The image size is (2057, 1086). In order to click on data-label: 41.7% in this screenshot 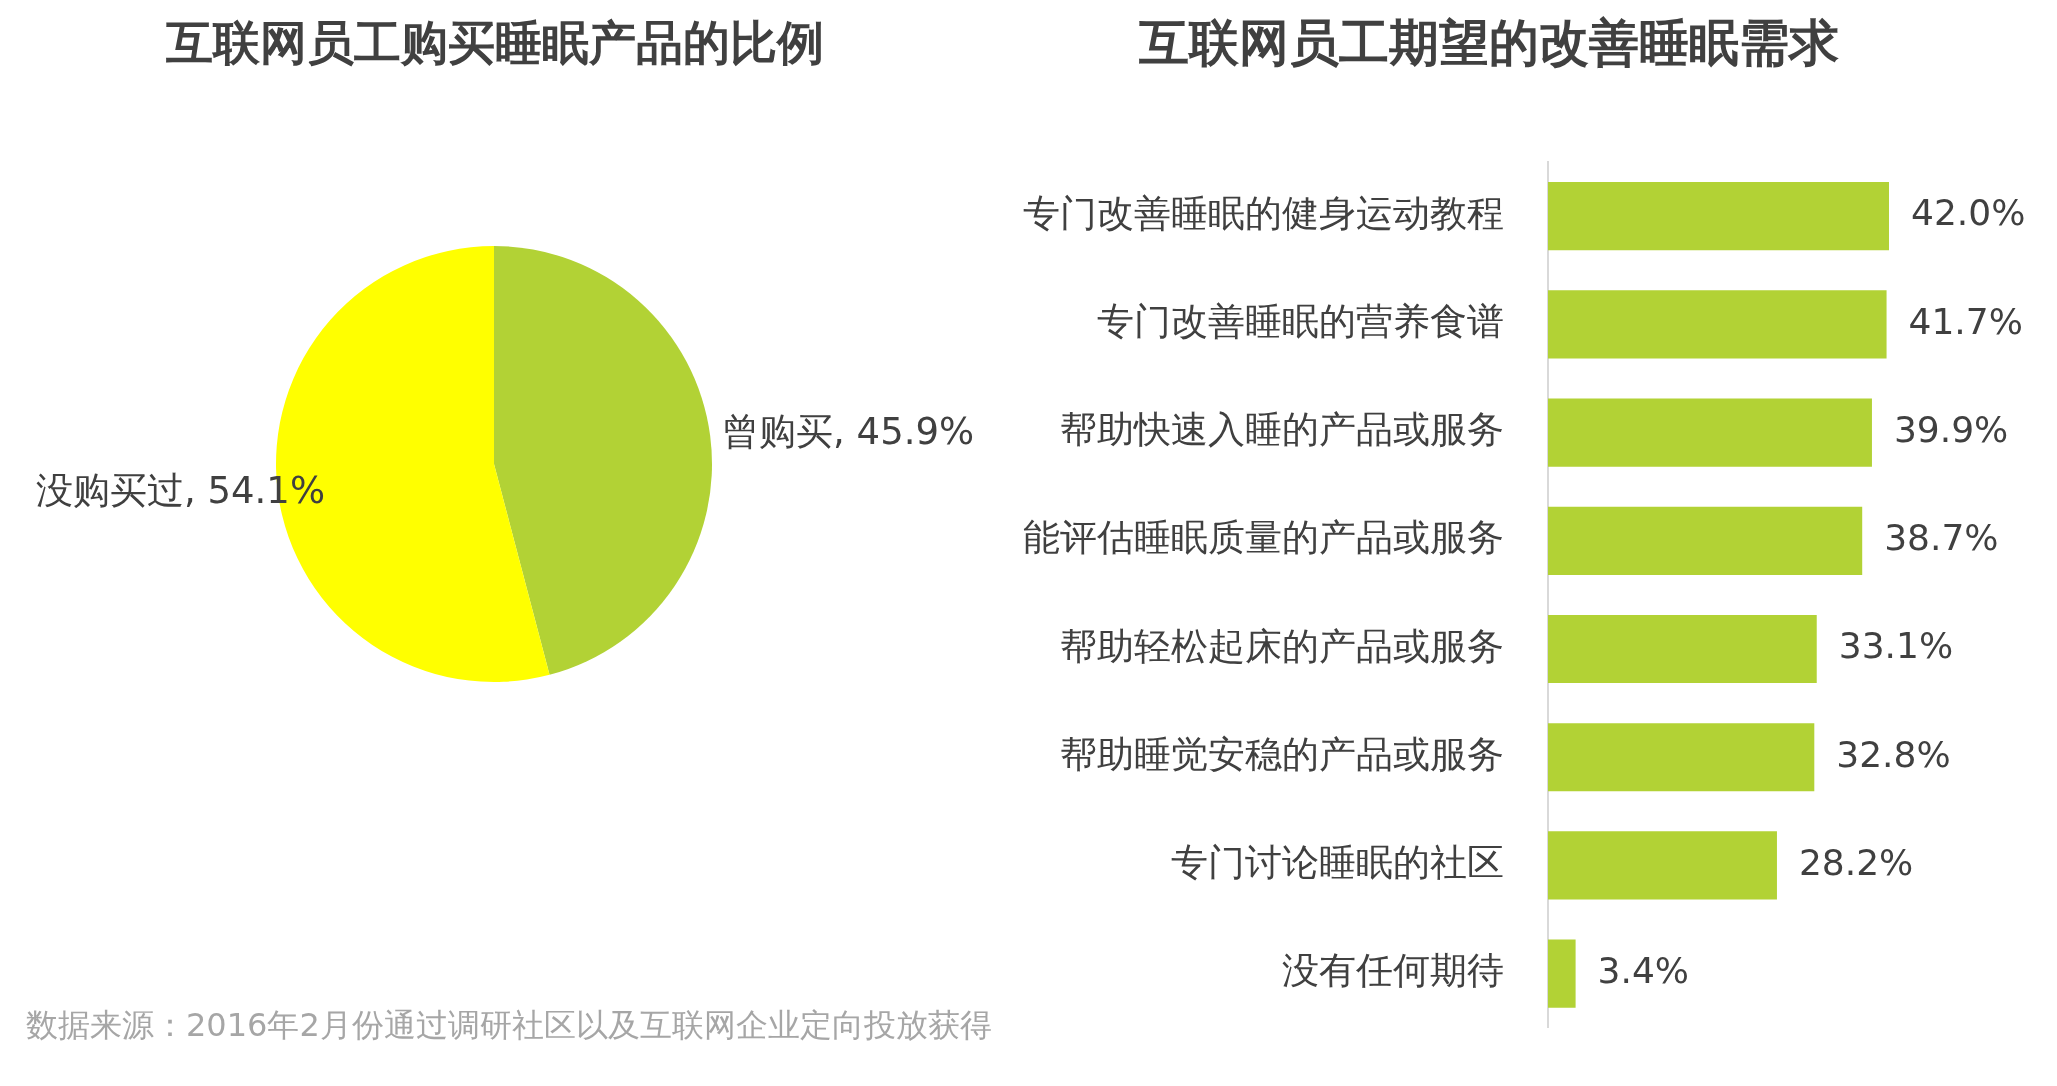, I will do `click(1965, 321)`.